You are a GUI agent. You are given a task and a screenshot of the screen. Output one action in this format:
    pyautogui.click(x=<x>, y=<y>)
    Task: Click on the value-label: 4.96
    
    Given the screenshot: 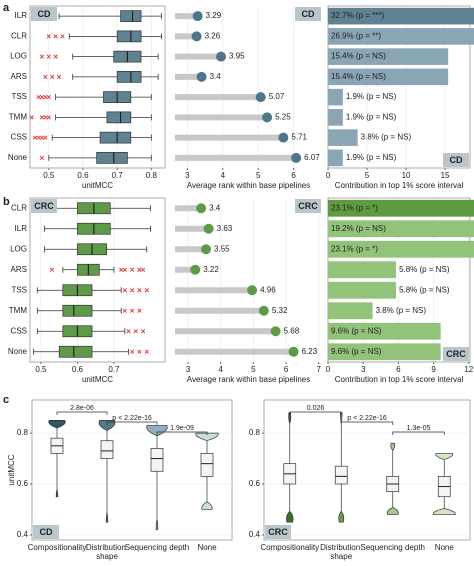 What is the action you would take?
    pyautogui.click(x=268, y=289)
    